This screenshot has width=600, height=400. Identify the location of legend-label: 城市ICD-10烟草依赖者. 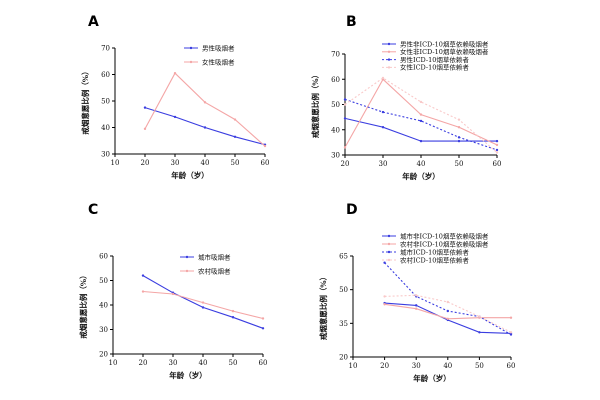
(434, 251).